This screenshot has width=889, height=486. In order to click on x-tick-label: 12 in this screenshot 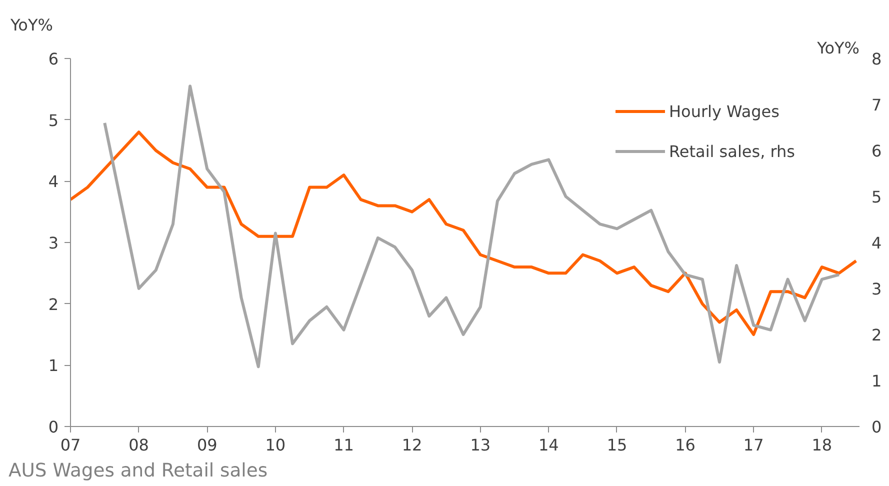, I will do `click(412, 445)`.